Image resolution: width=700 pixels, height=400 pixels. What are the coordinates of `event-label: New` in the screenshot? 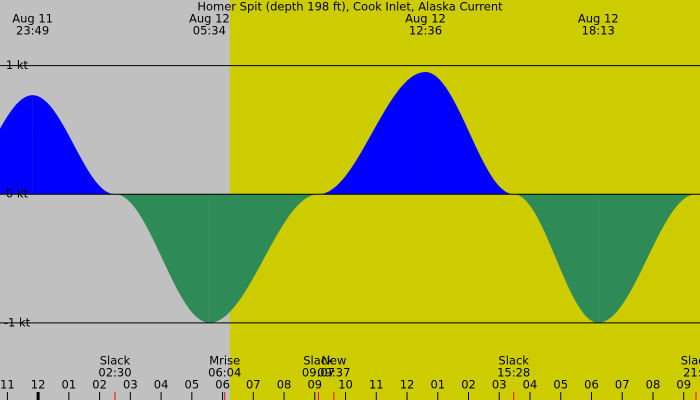 It's located at (333, 361).